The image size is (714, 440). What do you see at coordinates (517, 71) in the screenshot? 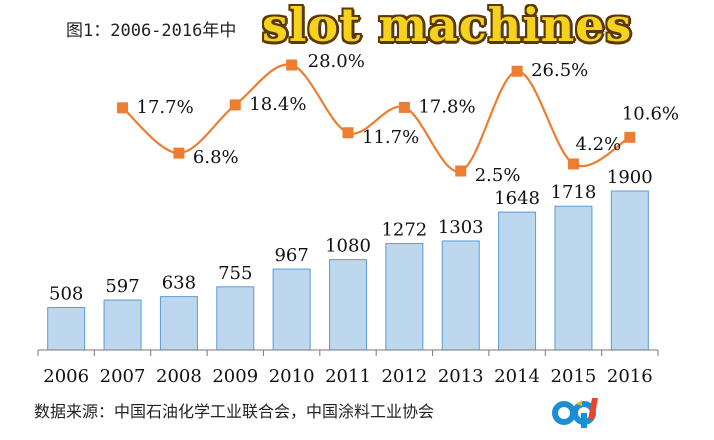
I see `line-marker-2014` at bounding box center [517, 71].